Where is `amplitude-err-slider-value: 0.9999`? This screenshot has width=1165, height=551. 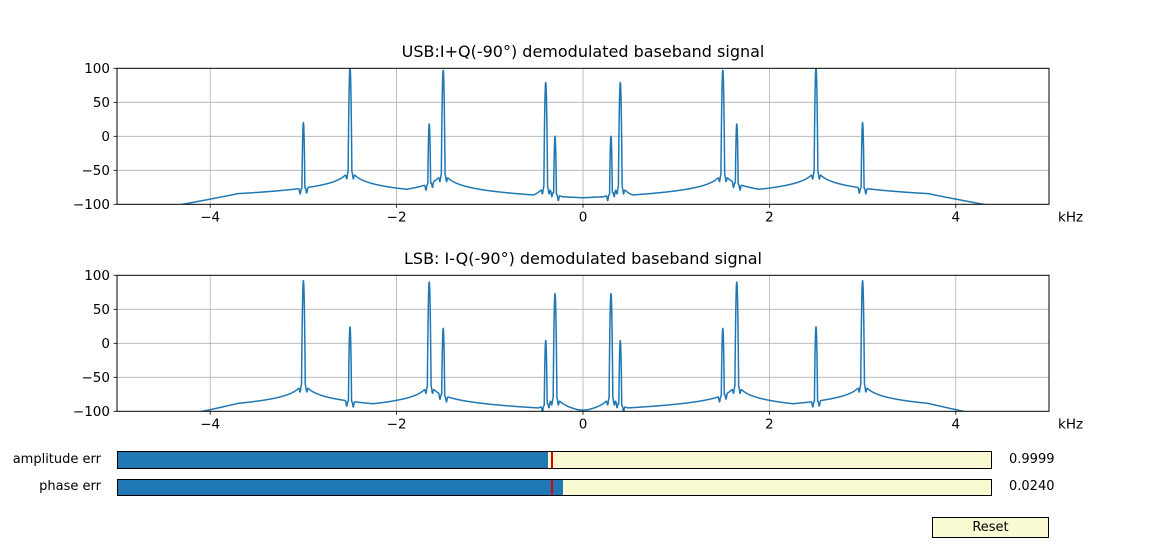 amplitude-err-slider-value: 0.9999 is located at coordinates (1032, 459).